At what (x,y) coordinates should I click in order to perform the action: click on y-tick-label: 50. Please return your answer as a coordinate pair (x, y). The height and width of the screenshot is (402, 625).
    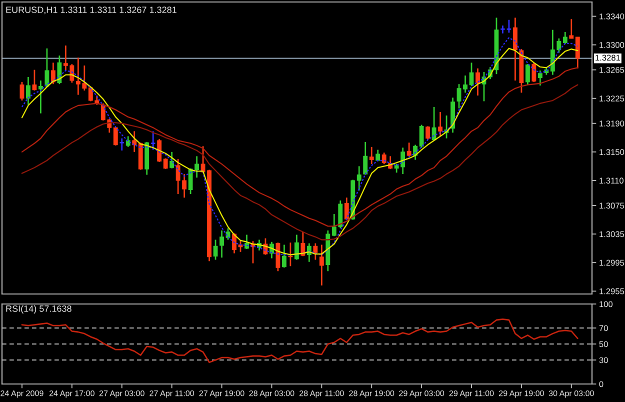
    Looking at the image, I should click on (603, 344).